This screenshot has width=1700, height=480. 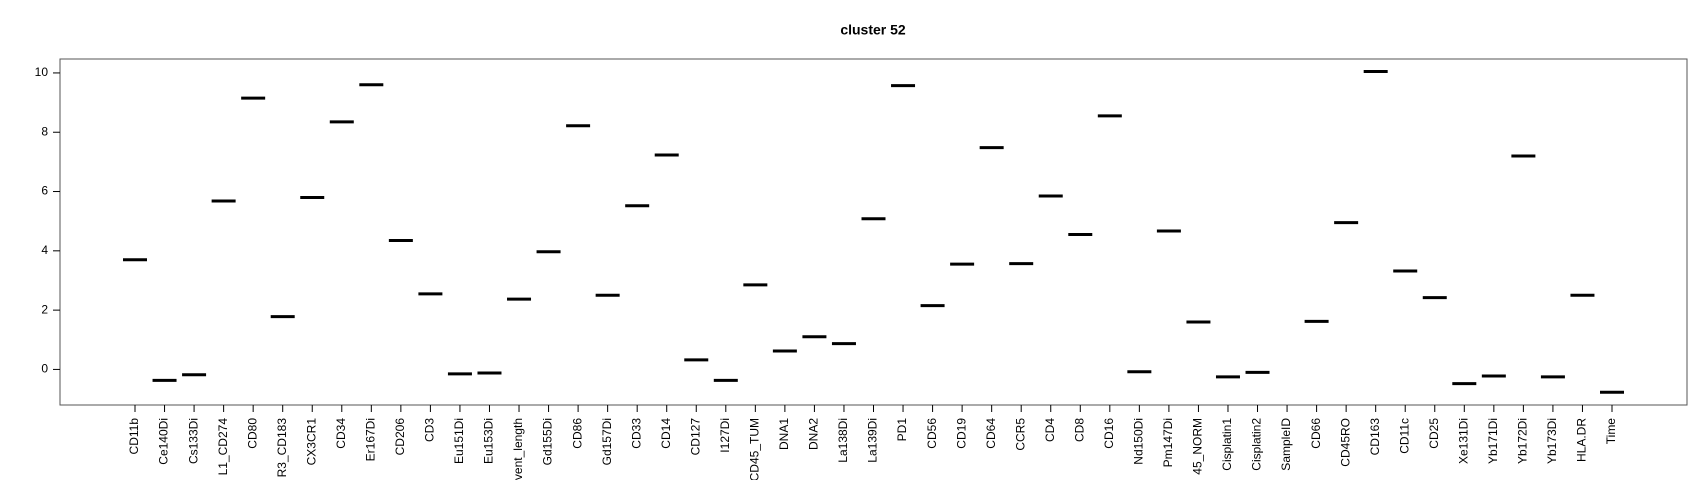 What do you see at coordinates (1109, 433) in the screenshot?
I see `x-tick-label: CD16` at bounding box center [1109, 433].